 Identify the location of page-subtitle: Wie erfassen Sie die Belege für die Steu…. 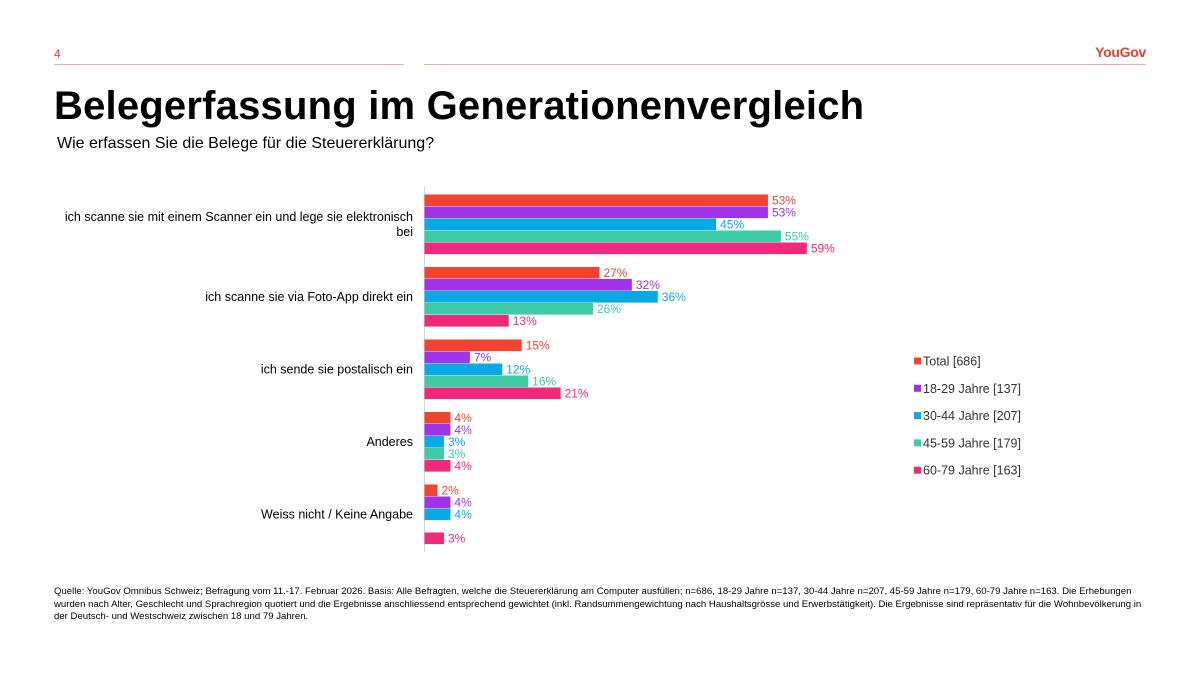
(246, 143).